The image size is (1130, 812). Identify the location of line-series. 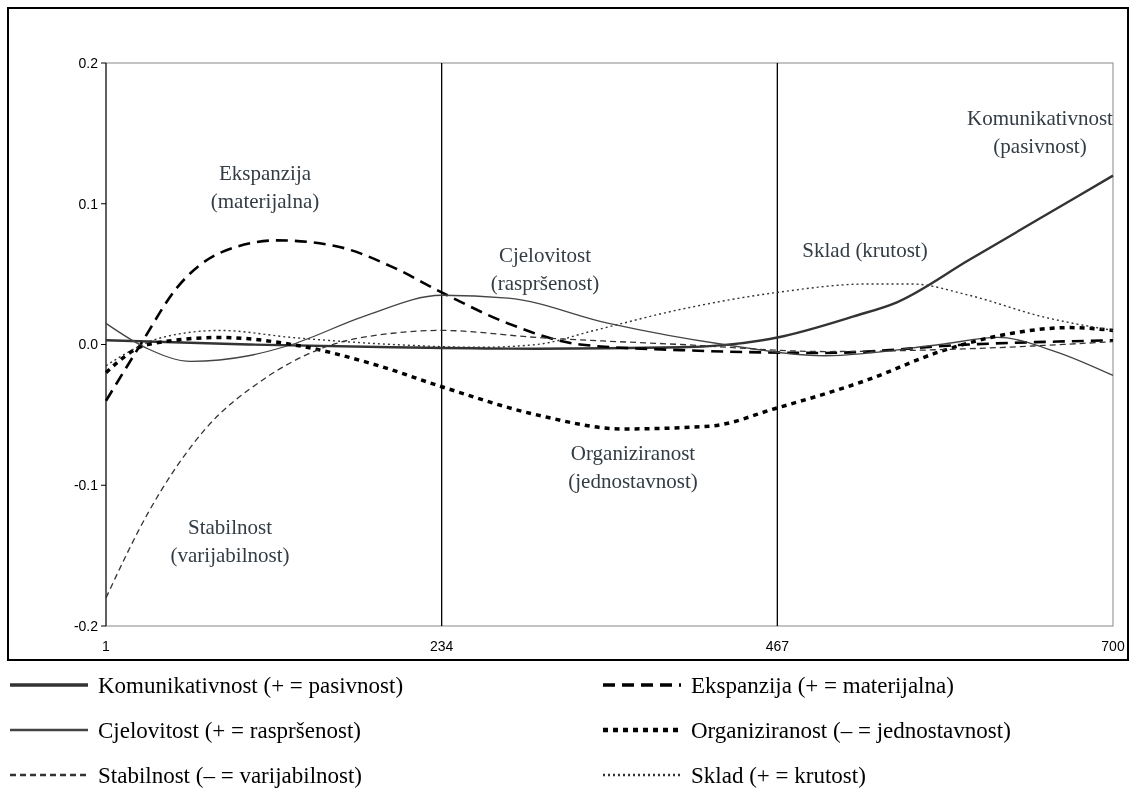
(609, 335).